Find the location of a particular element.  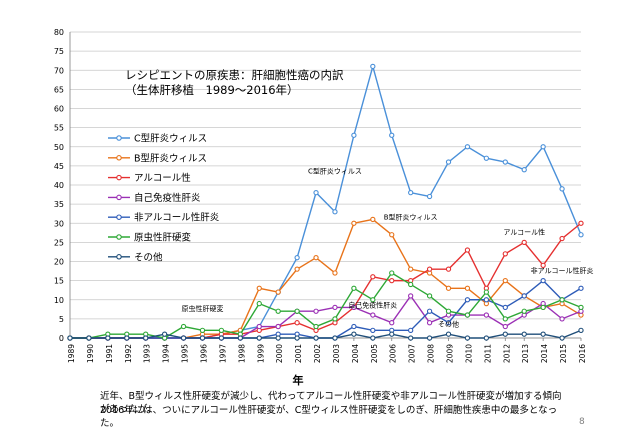

y-tick-label: 25 is located at coordinates (59, 242).